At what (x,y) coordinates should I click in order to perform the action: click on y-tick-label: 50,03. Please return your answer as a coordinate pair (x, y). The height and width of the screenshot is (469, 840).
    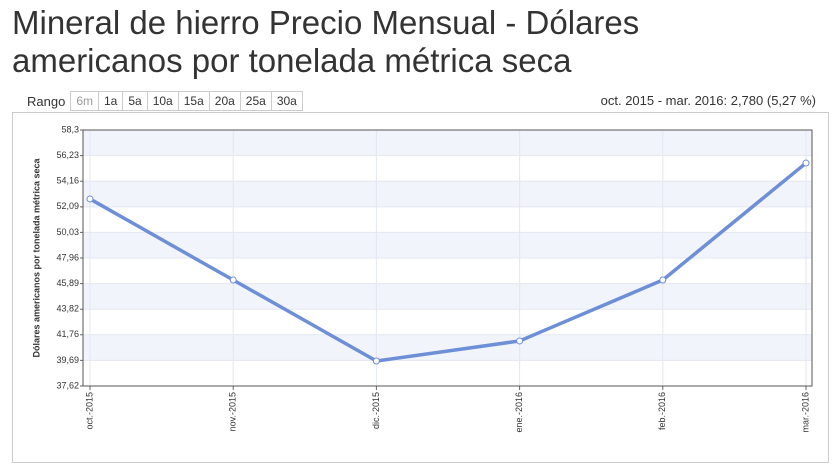
    Looking at the image, I should click on (67, 232).